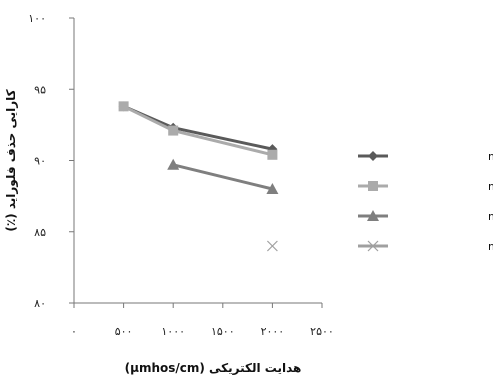  Describe the element at coordinates (273, 331) in the screenshot. I see `x-tick-label: ۲۰۰۰` at that location.